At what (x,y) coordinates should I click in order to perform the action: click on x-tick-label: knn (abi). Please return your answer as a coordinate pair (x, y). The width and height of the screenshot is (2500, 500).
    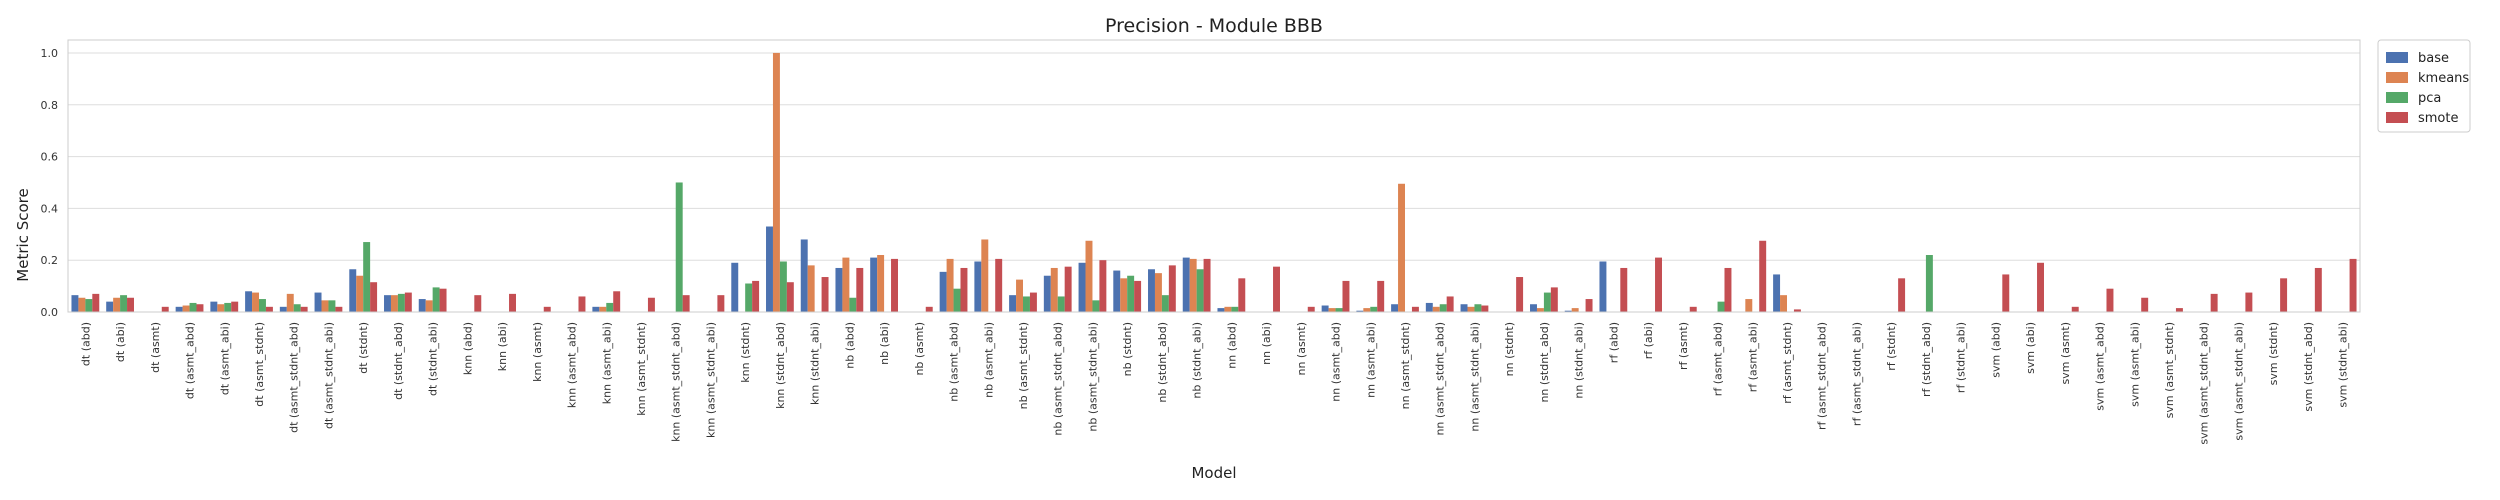
    Looking at the image, I should click on (502, 346).